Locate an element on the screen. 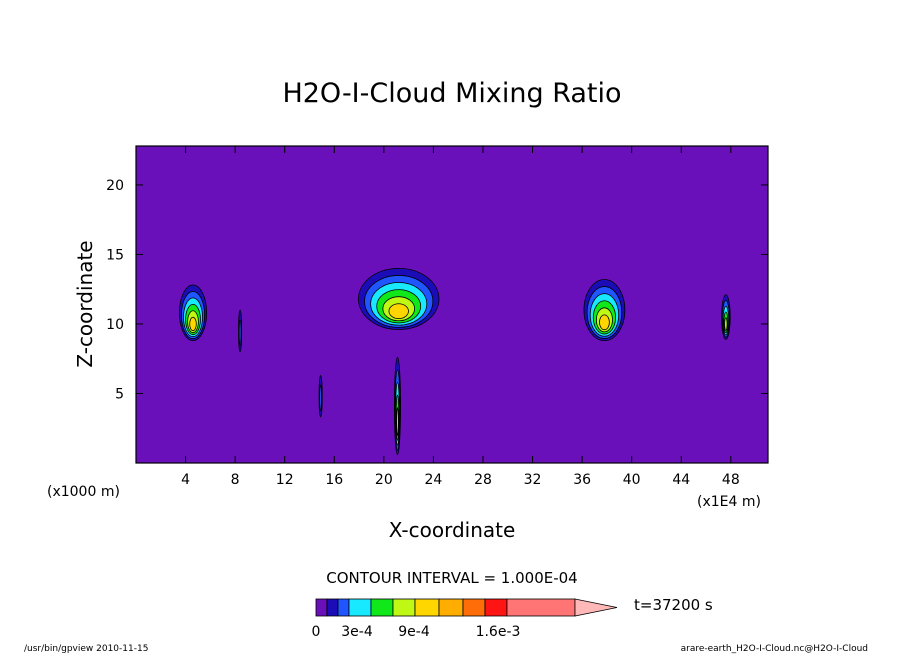 Image resolution: width=904 pixels, height=654 pixels. footer-right: arare-earth_H2O-I-Cloud.nc@H2O-I-Cloud is located at coordinates (774, 649).